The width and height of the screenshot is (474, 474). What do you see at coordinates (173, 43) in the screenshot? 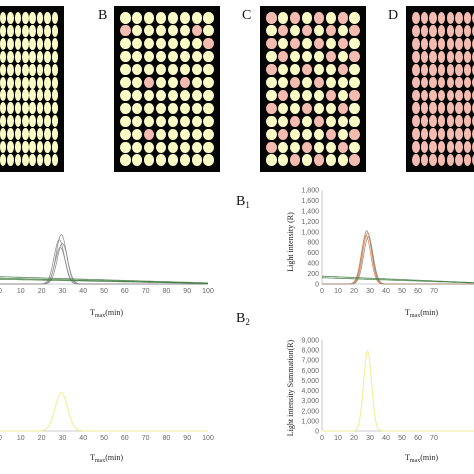
I see `well-b-r2-c4` at bounding box center [173, 43].